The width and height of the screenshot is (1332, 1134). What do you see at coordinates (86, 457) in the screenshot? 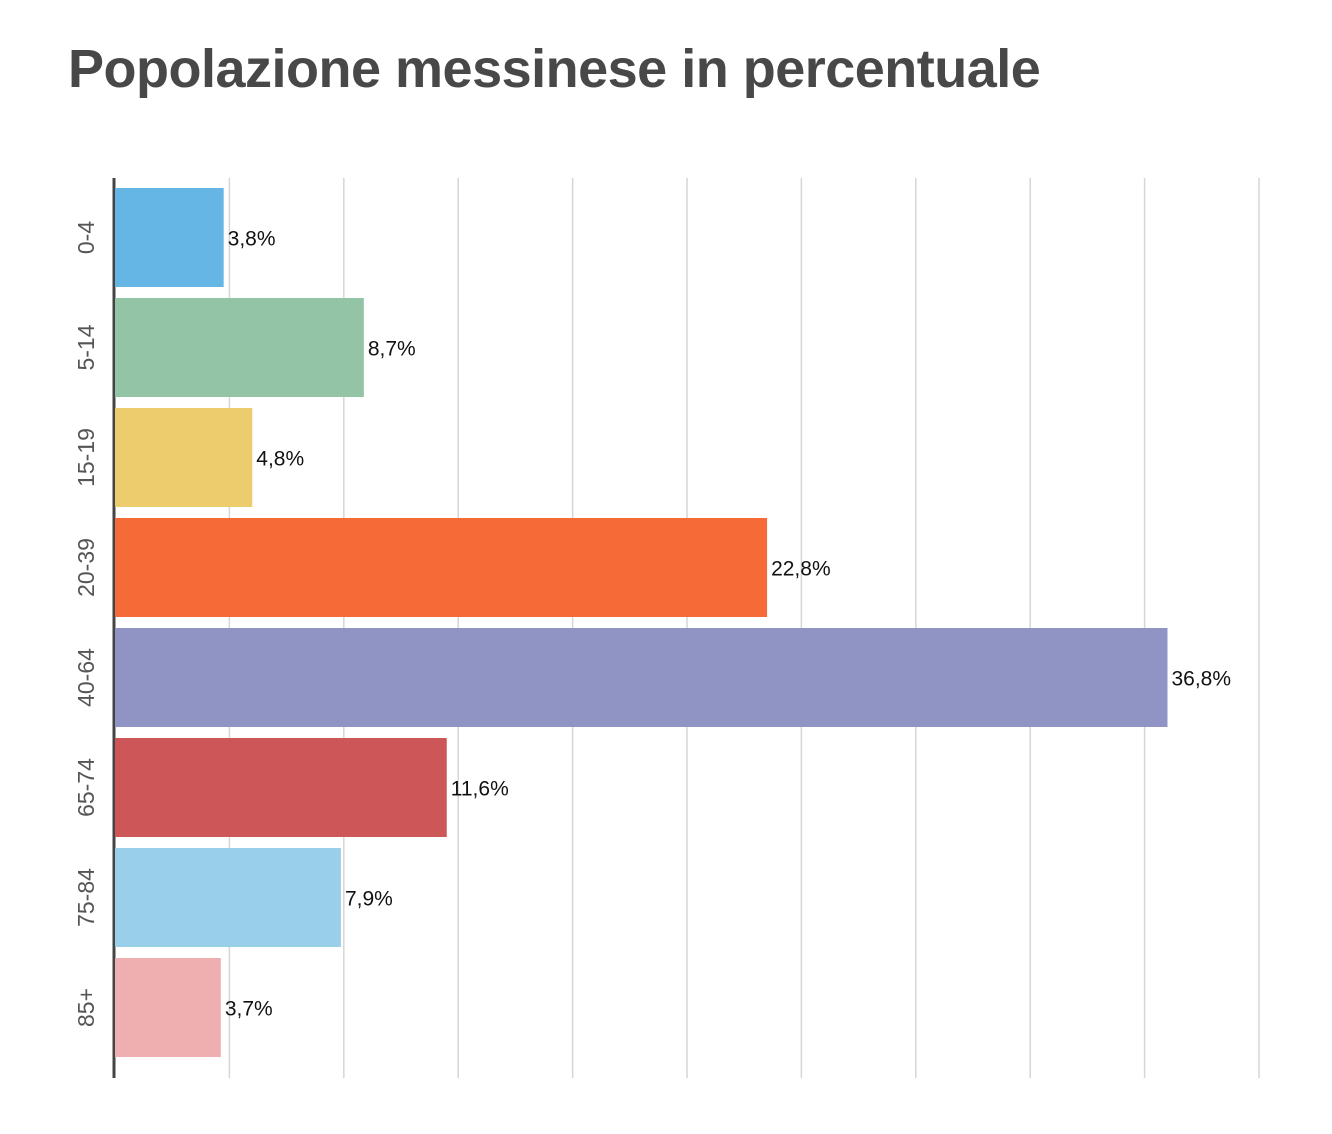
I see `category-label: 15-19` at bounding box center [86, 457].